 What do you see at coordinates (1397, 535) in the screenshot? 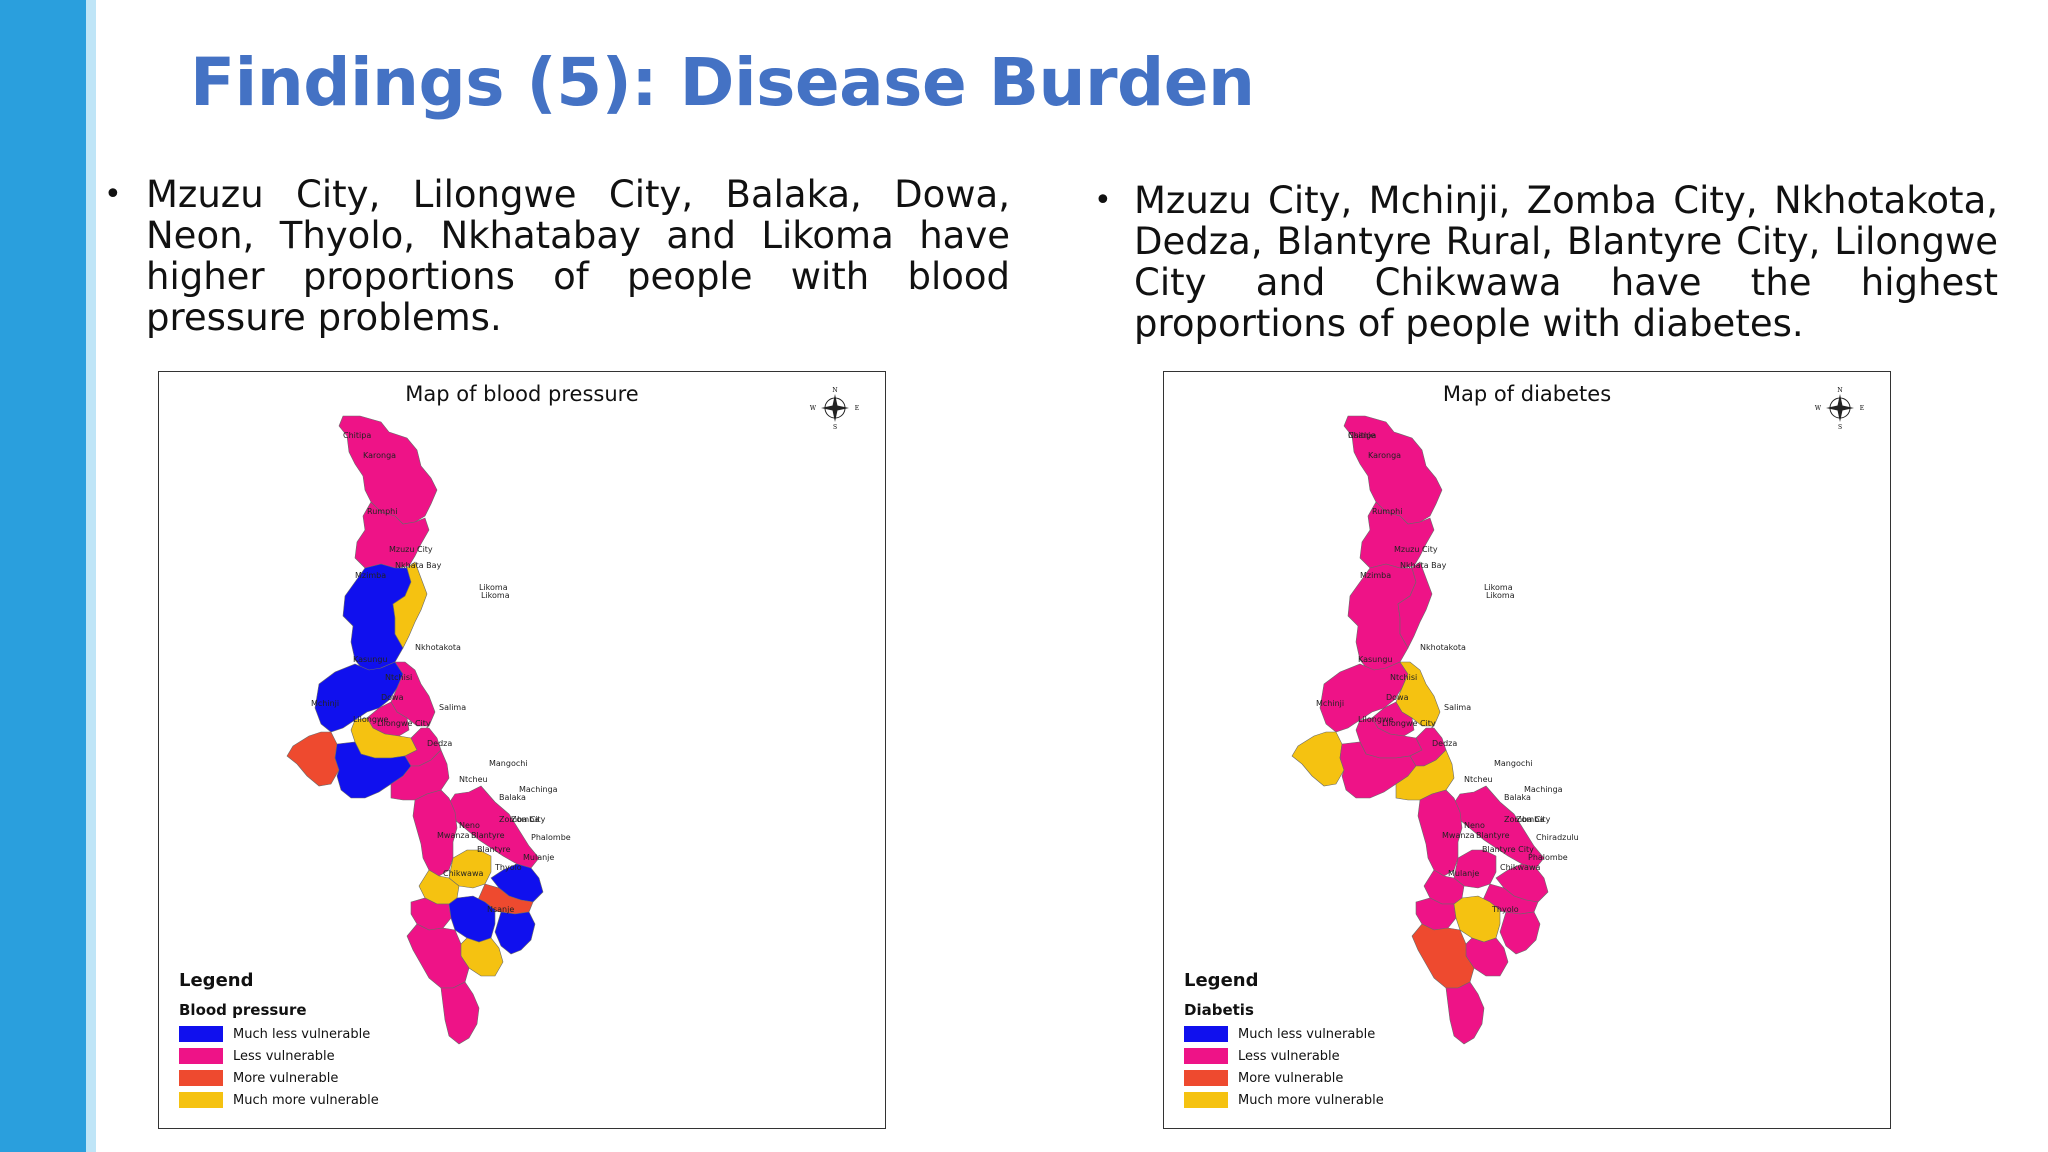
I see `district-rumphi` at bounding box center [1397, 535].